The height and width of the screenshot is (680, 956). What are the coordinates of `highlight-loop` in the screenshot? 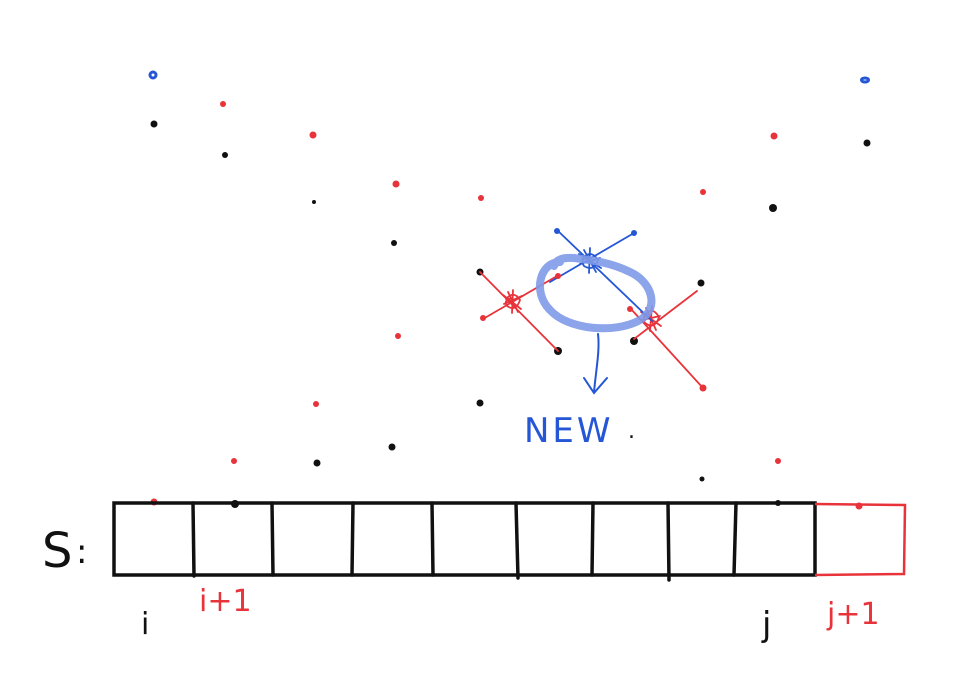 It's located at (596, 293).